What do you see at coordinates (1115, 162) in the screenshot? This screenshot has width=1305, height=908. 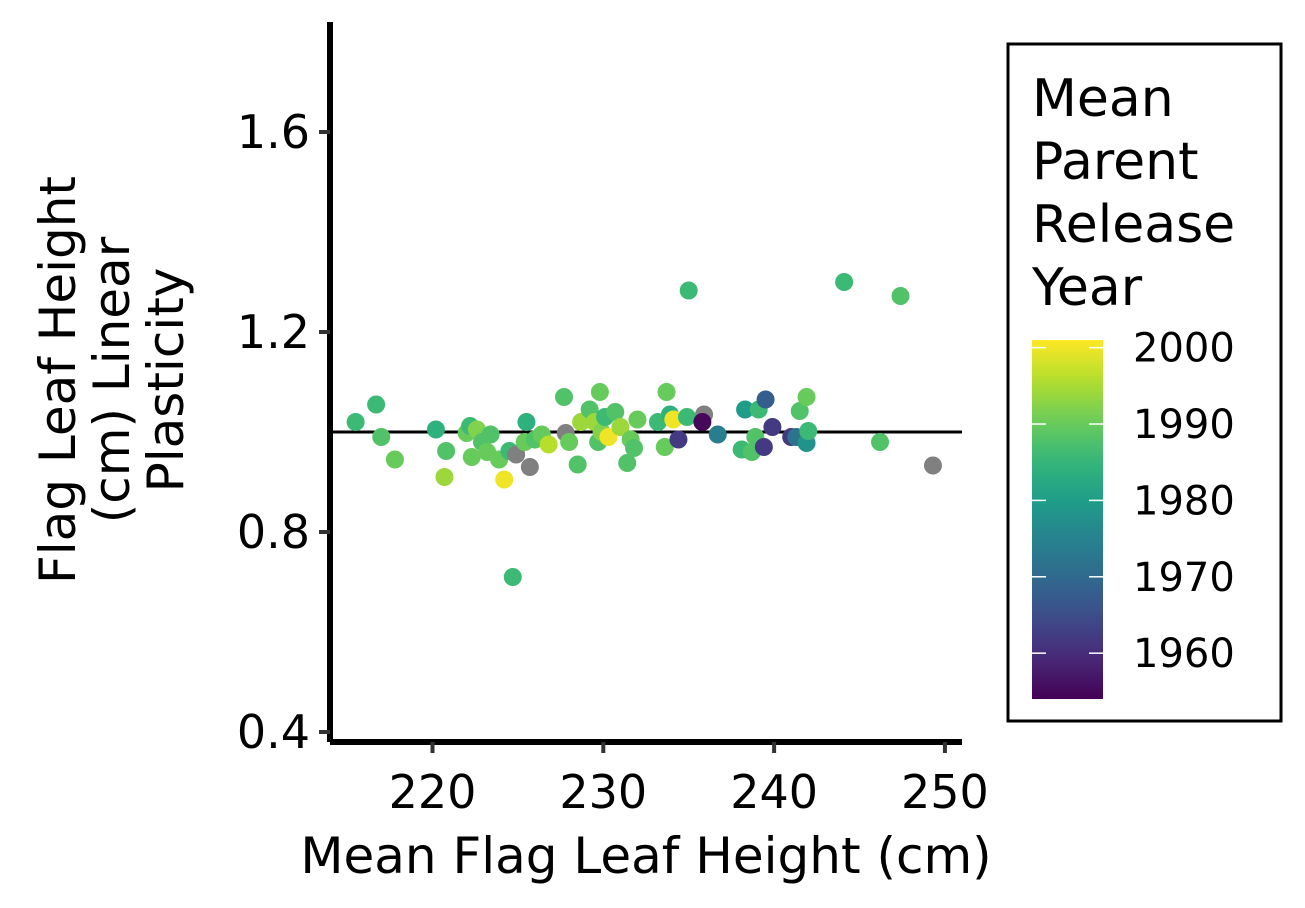 I see `legend-title-line: Parent` at bounding box center [1115, 162].